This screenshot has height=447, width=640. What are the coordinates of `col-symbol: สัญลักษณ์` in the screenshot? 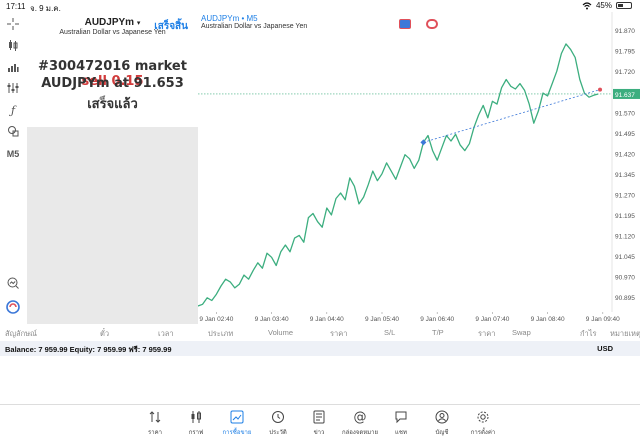 It's located at (21, 333).